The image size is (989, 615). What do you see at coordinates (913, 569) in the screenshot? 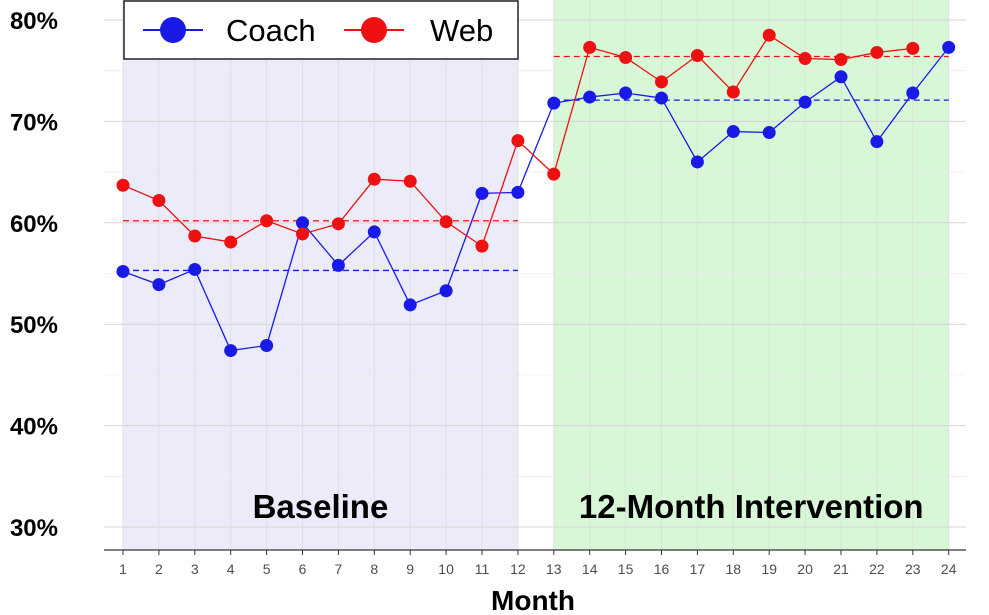
I see `x-tick-label: 23` at bounding box center [913, 569].